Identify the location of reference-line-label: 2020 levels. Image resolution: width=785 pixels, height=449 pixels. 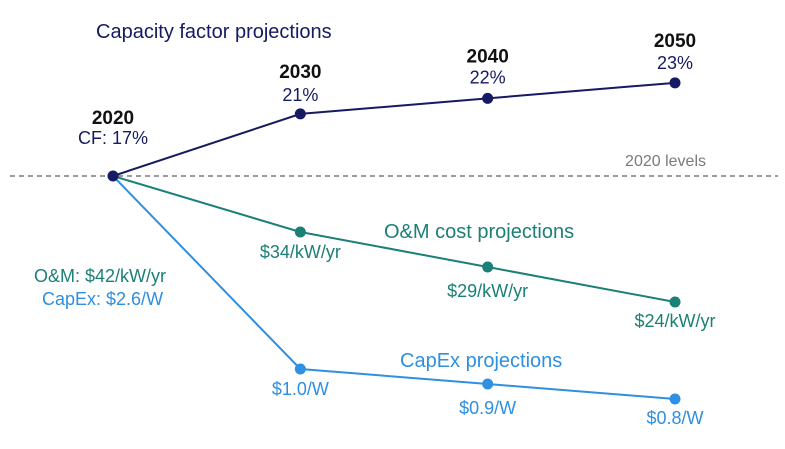
(665, 161).